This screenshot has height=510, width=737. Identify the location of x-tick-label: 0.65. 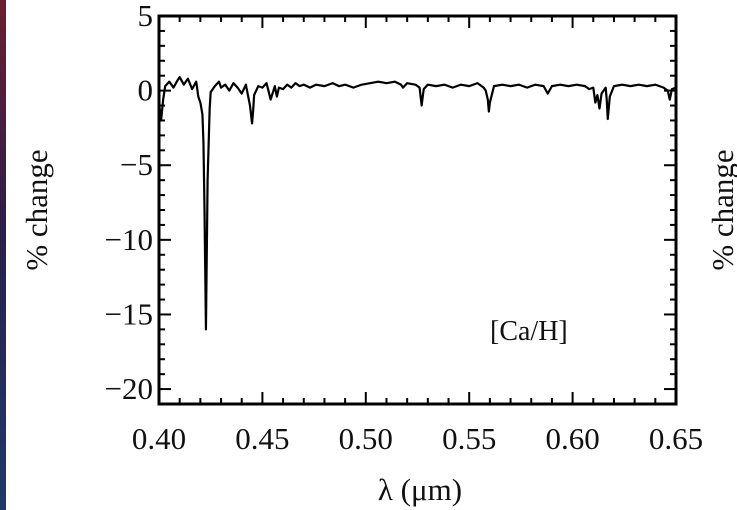
(676, 438).